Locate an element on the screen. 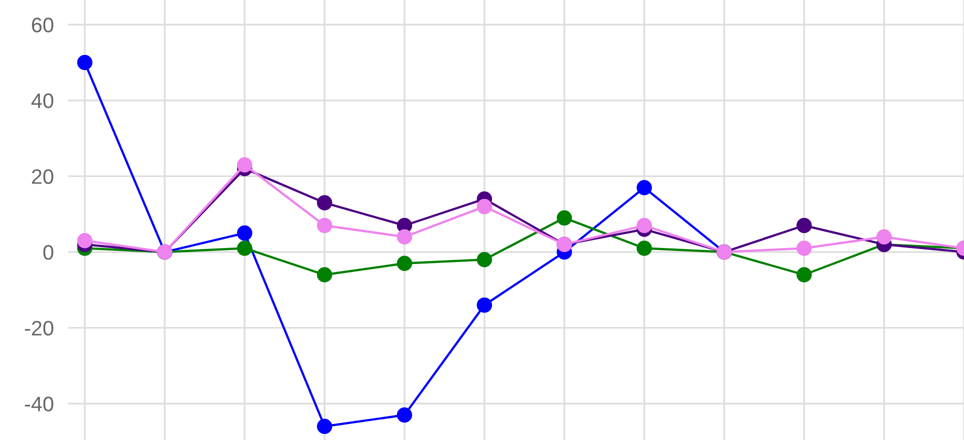 This screenshot has width=964, height=440. y-tick-label: -20 is located at coordinates (39, 328).